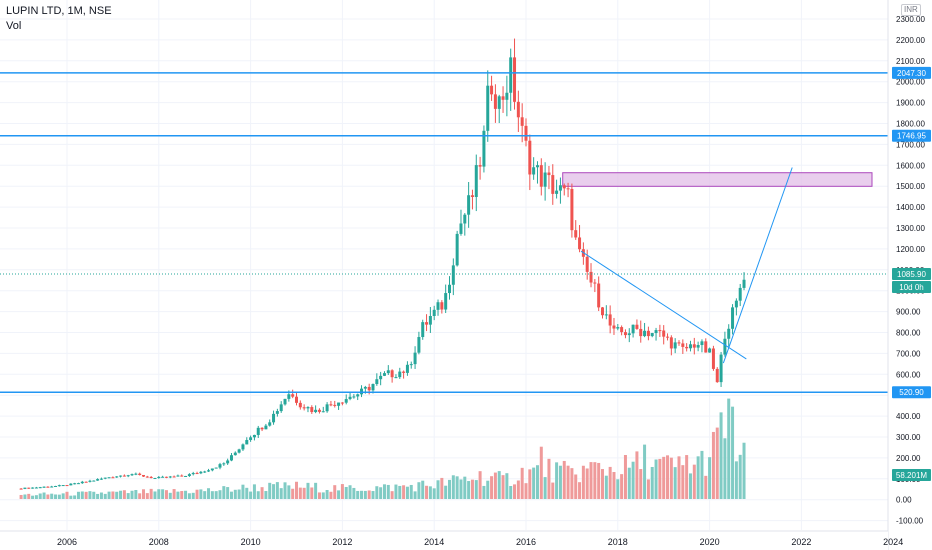 This screenshot has height=550, width=932. I want to click on y-tick-label: 1600.00, so click(910, 165).